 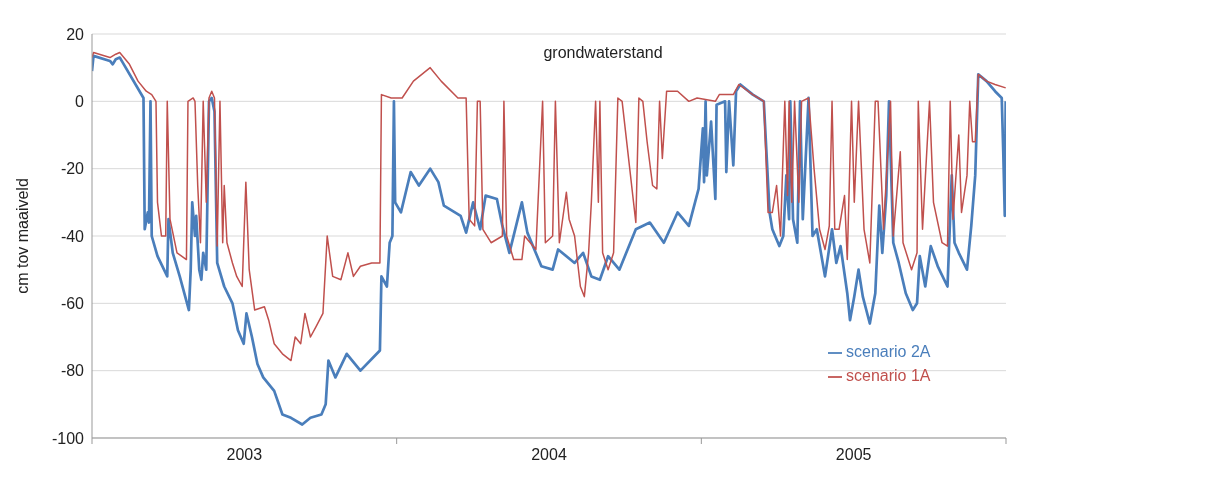 I want to click on y-tick-label: -100, so click(x=68, y=438).